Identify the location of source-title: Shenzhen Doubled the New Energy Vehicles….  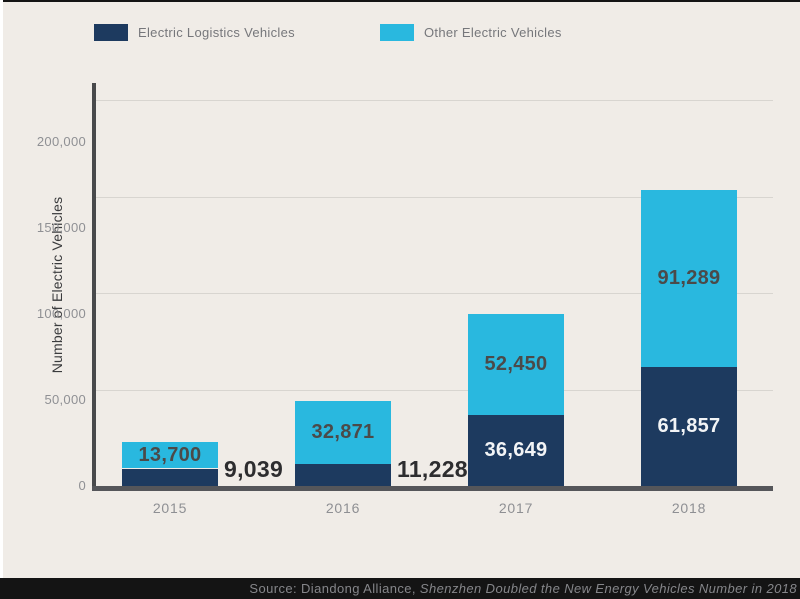
(608, 588).